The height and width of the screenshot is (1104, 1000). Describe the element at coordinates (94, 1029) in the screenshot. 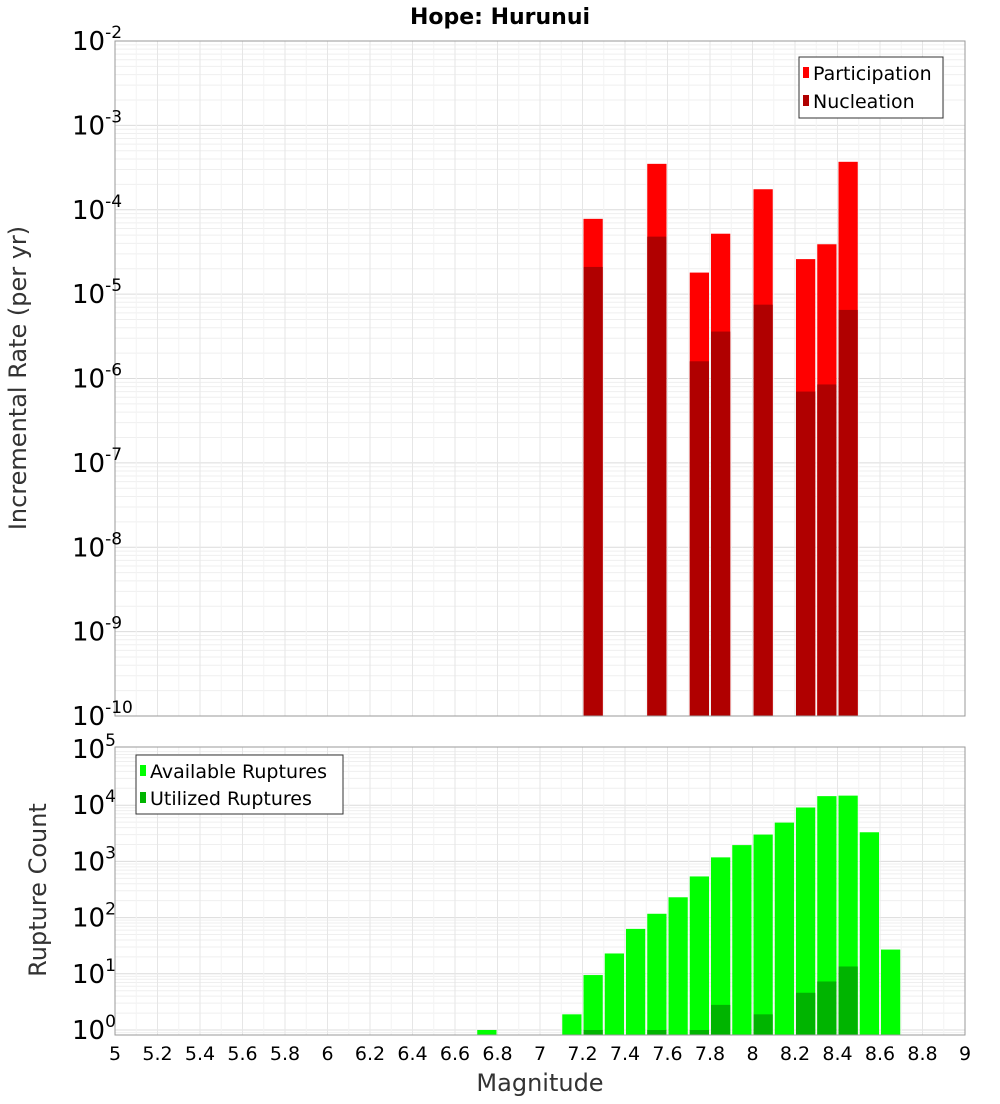

I see `y-tick-label: 10⁰` at that location.